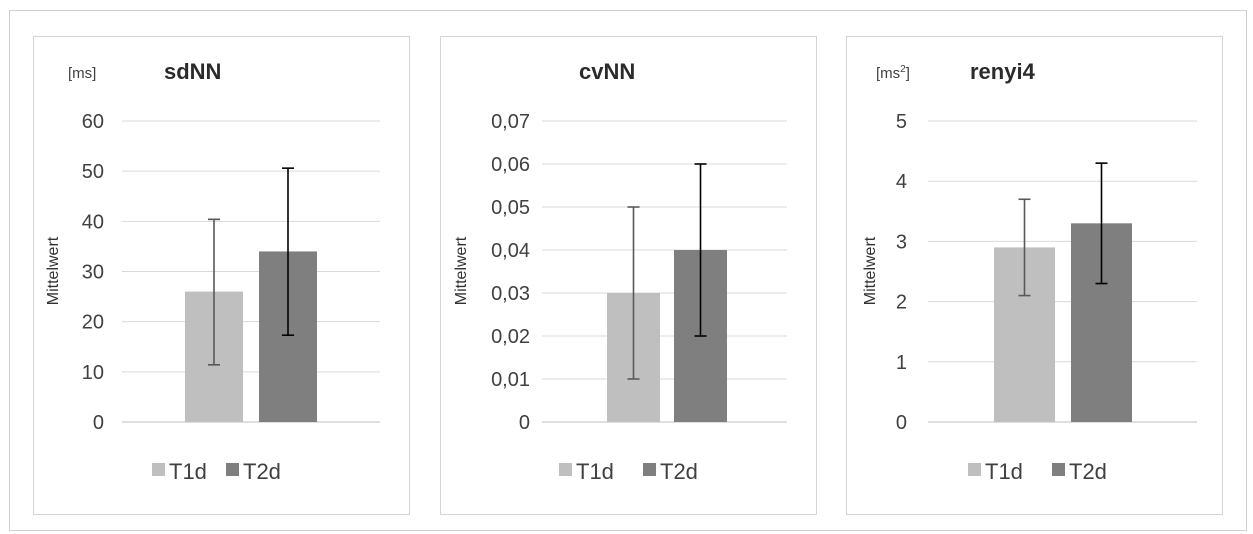  What do you see at coordinates (901, 363) in the screenshot?
I see `y-tick-label: 1` at bounding box center [901, 363].